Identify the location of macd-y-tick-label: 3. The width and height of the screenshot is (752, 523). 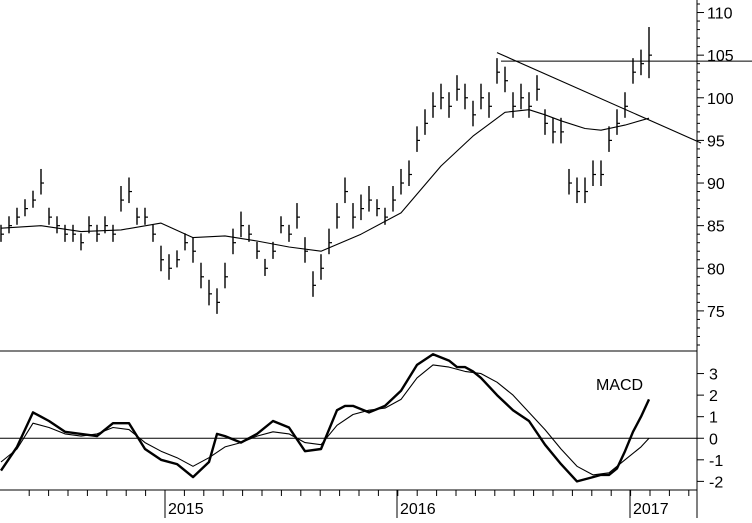
(713, 375).